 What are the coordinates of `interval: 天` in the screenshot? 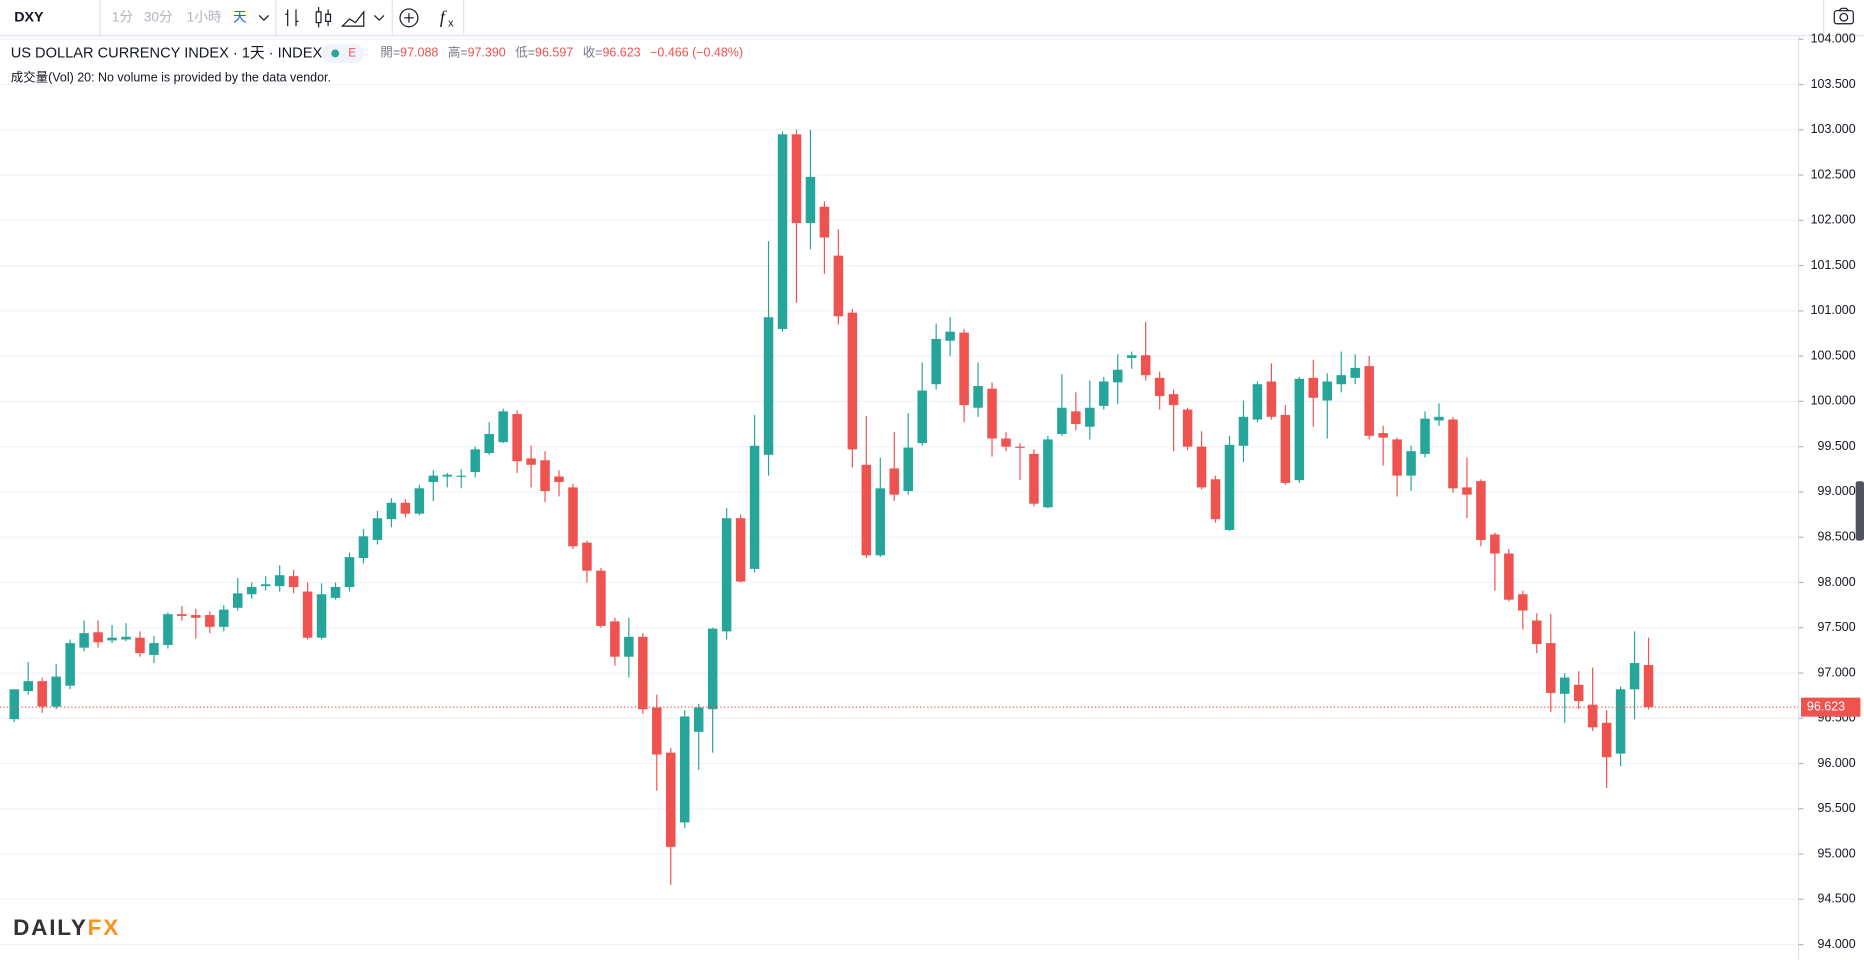 It's located at (240, 16).